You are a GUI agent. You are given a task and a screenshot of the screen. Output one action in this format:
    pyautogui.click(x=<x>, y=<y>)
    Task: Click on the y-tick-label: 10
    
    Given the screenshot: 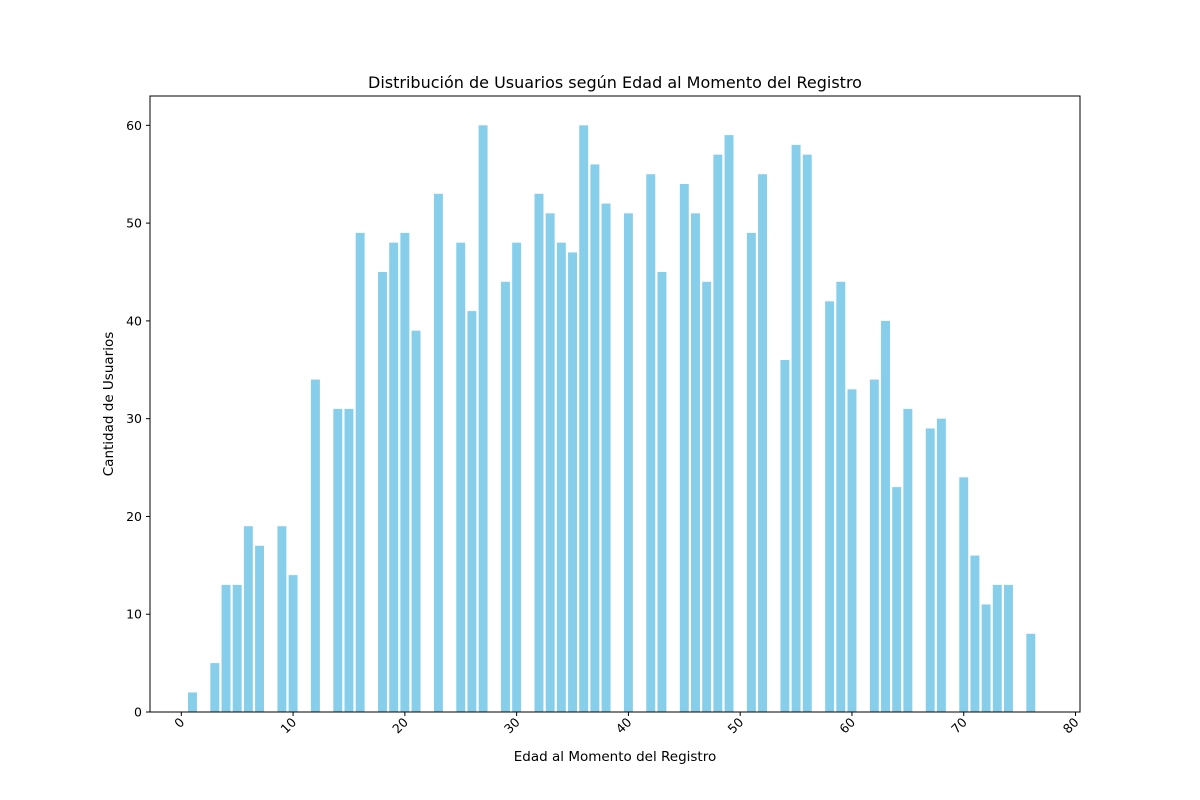 What is the action you would take?
    pyautogui.click(x=134, y=614)
    